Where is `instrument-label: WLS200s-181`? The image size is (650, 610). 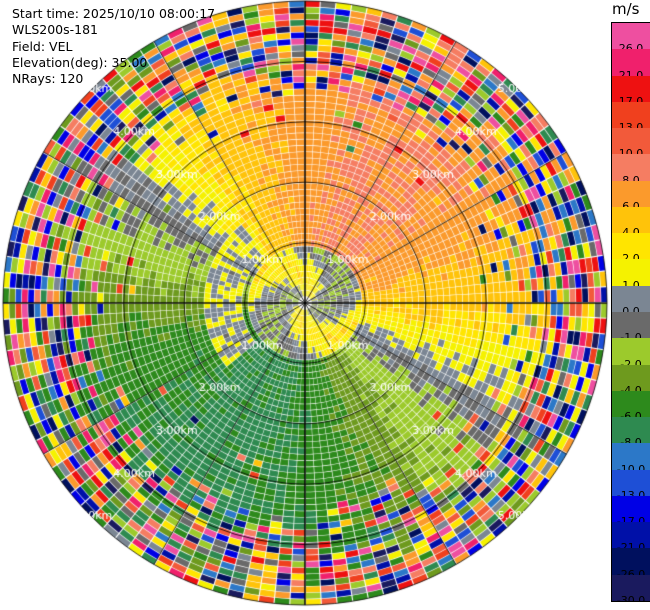 instrument-label: WLS200s-181 is located at coordinates (55, 30).